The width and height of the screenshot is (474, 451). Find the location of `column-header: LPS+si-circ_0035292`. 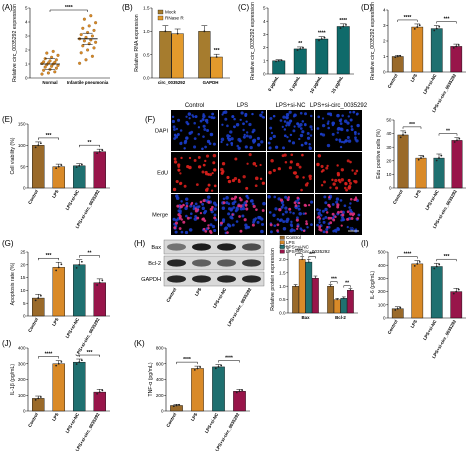

column-header: LPS+si-circ_0035292 is located at coordinates (339, 106).